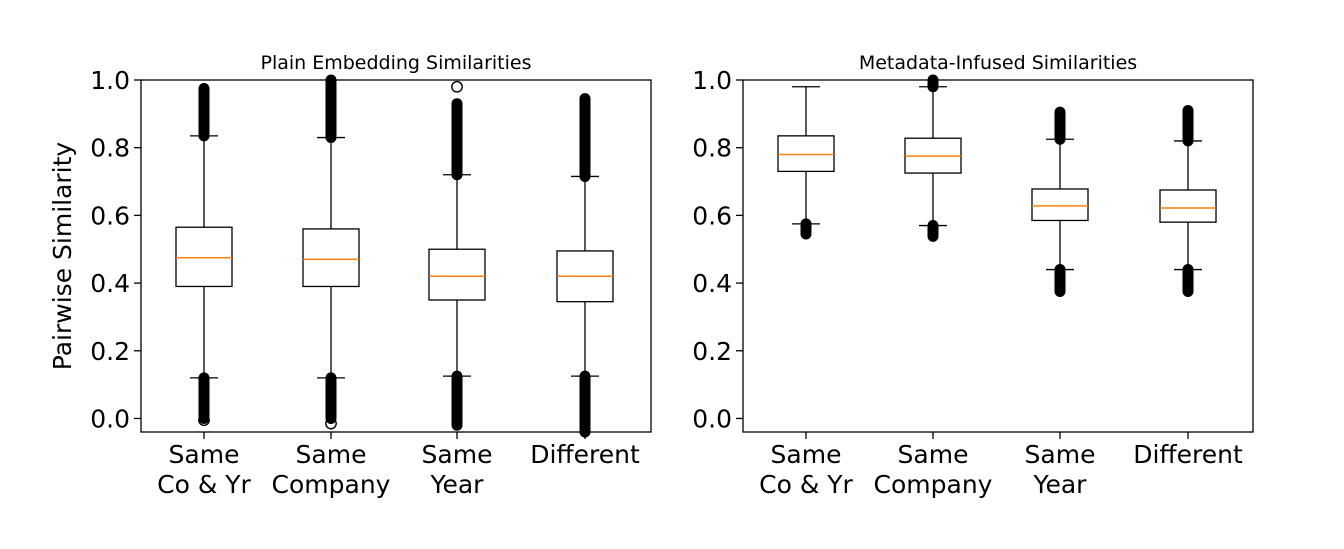 The width and height of the screenshot is (1344, 549). What do you see at coordinates (395, 63) in the screenshot?
I see `chart-title: Plain Embedding Similarities` at bounding box center [395, 63].